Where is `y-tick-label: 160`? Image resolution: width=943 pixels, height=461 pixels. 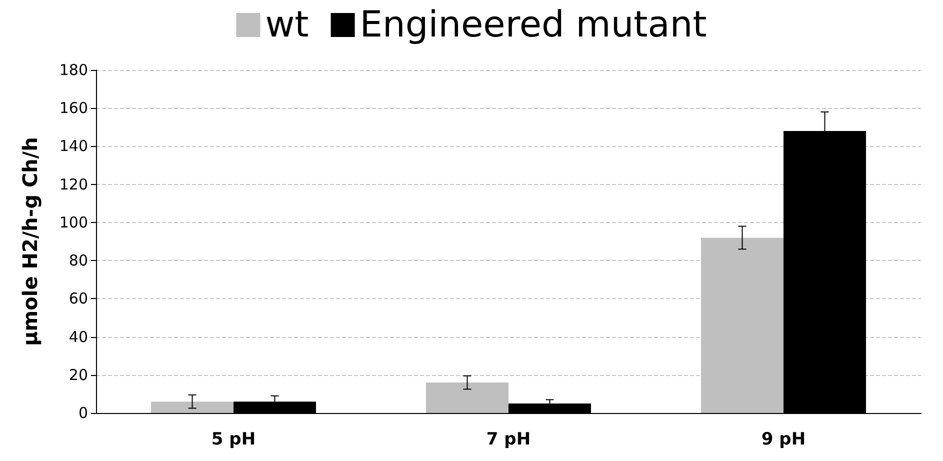
y-tick-label: 160 is located at coordinates (73, 108).